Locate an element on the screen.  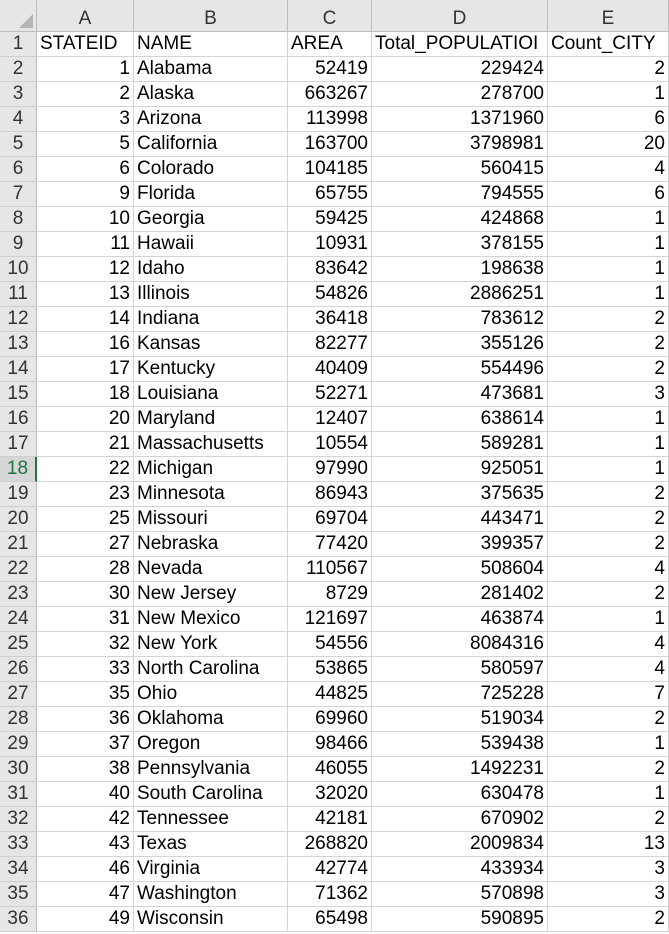
row-number-header: 29 is located at coordinates (18, 744).